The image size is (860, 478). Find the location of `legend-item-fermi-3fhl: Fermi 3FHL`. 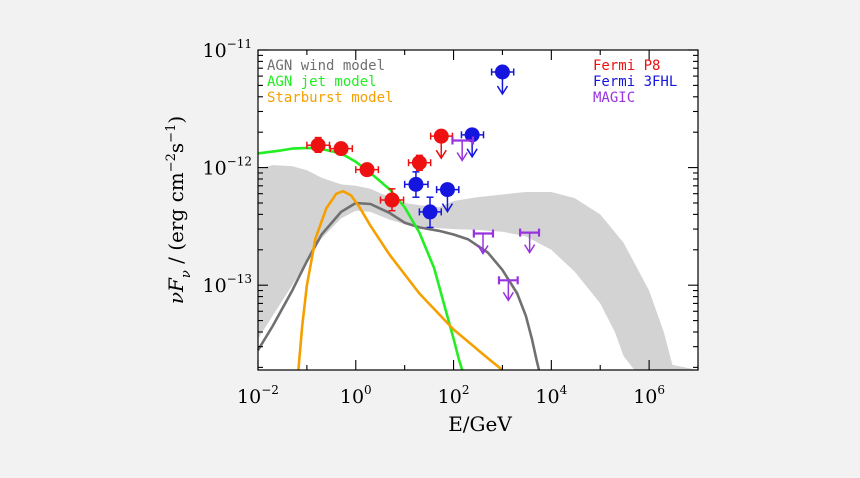

legend-item-fermi-3fhl: Fermi 3FHL is located at coordinates (635, 82).